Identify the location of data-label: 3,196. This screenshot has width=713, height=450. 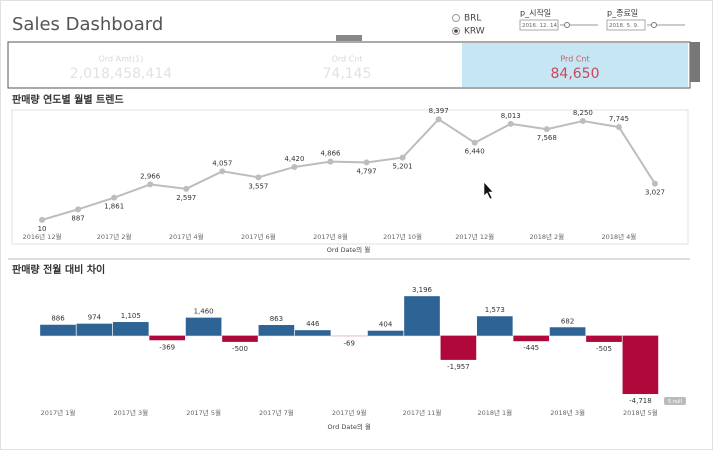
(422, 290).